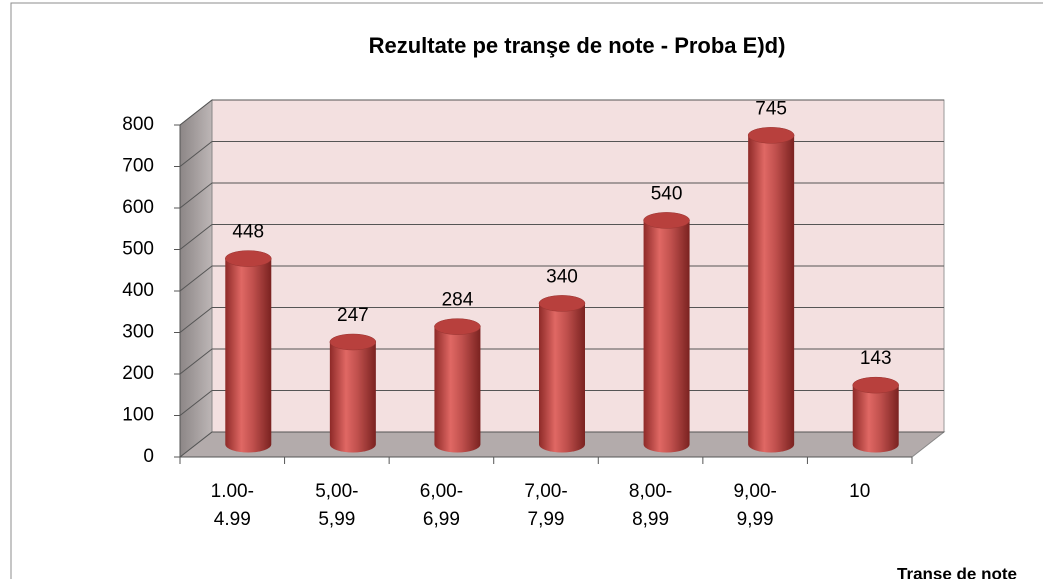  Describe the element at coordinates (138, 207) in the screenshot. I see `y-tick-label: 600` at that location.